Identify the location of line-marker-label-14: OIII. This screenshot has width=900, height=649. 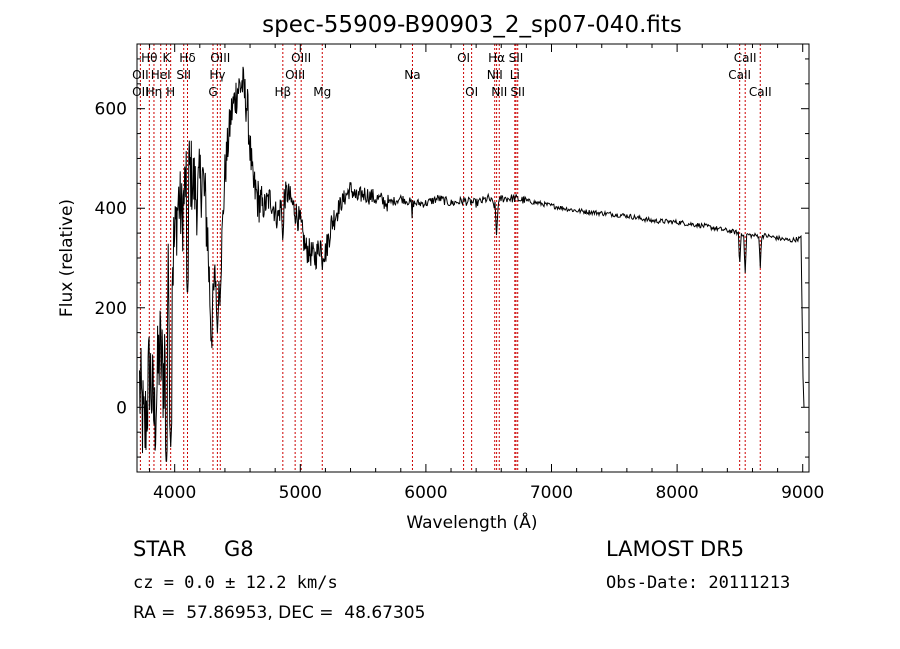
(295, 75).